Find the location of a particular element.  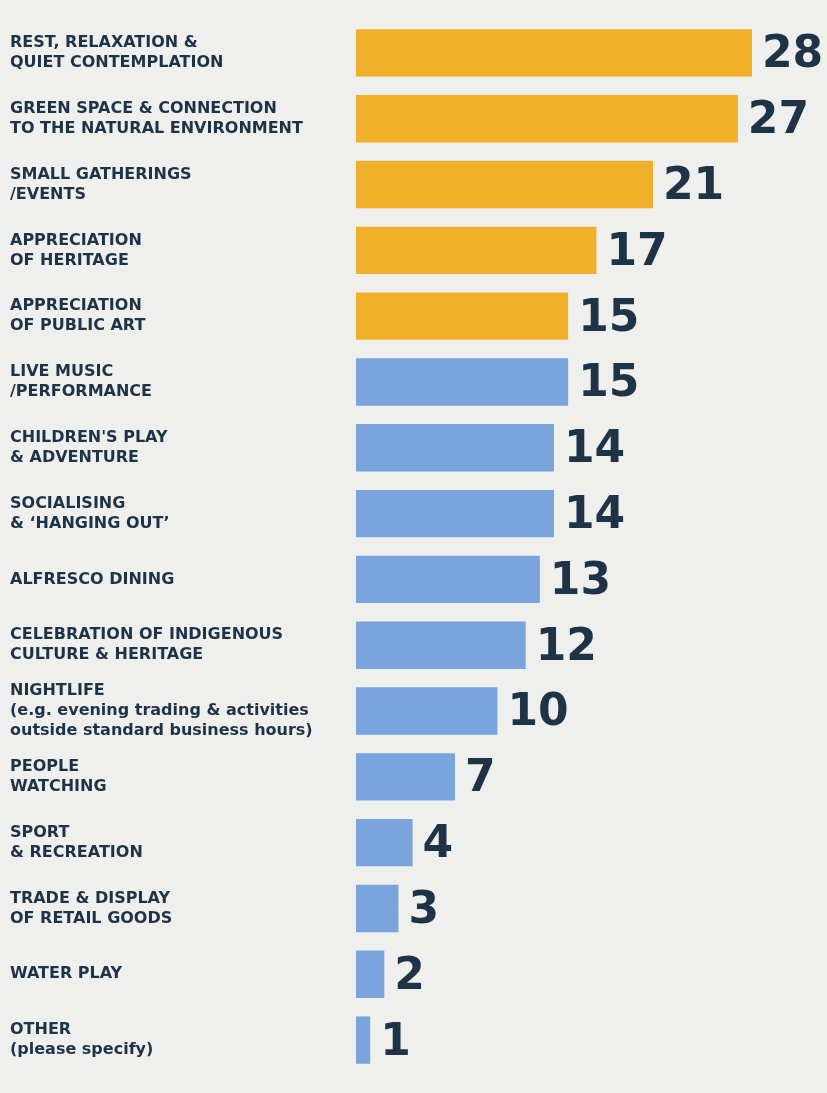

data-label: 27 is located at coordinates (778, 118).